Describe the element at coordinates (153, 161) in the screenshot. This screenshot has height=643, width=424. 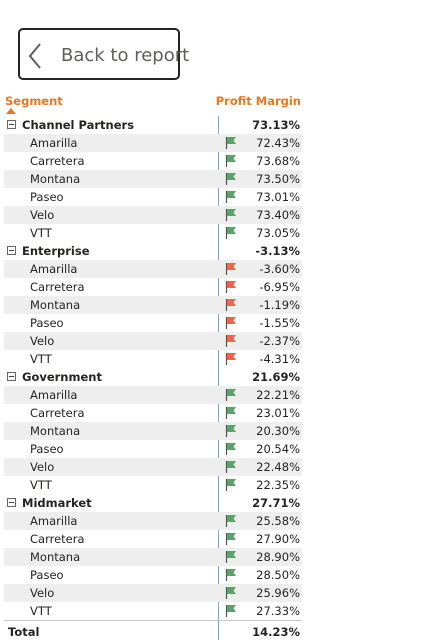
I see `table-row: Carretera 73.68%` at that location.